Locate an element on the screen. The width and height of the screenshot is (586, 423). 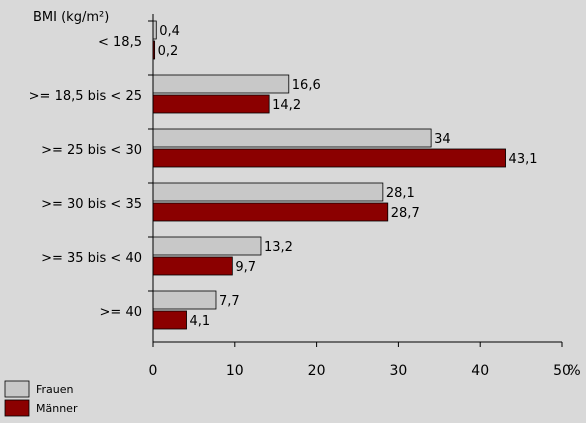
legend-label: Männer is located at coordinates (57, 408).